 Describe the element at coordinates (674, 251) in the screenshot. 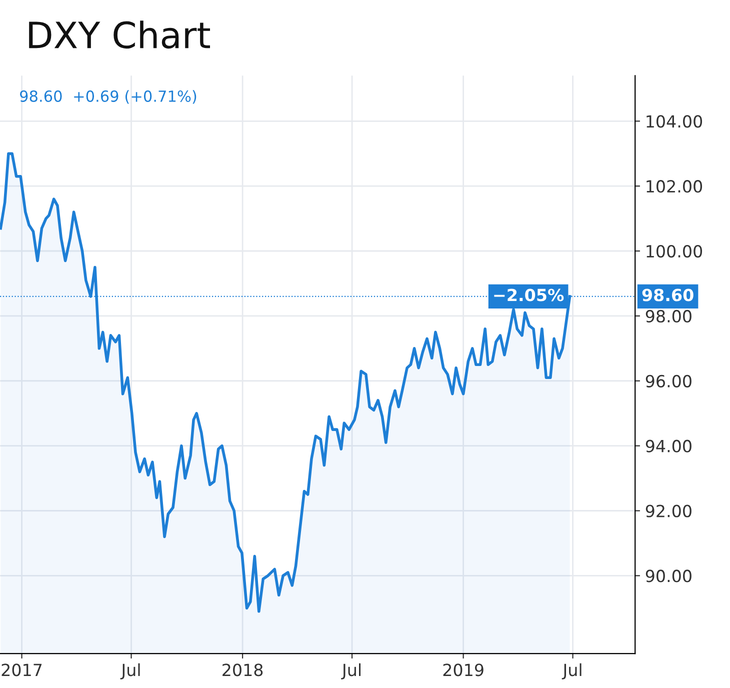

I see `y-tick-label: 100.00` at that location.